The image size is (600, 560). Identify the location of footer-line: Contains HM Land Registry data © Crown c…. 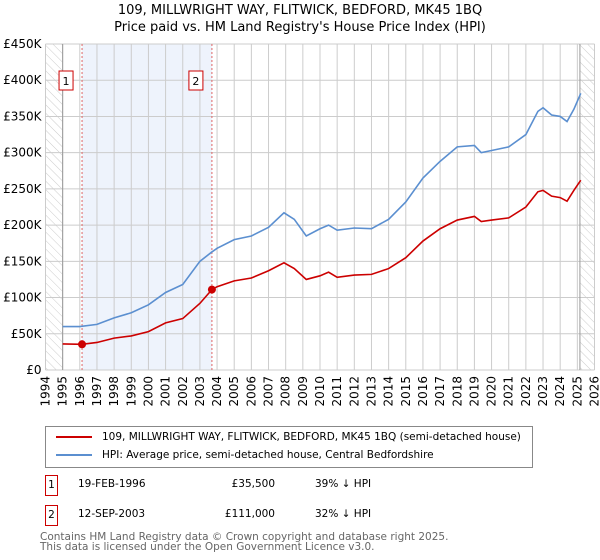
(244, 537).